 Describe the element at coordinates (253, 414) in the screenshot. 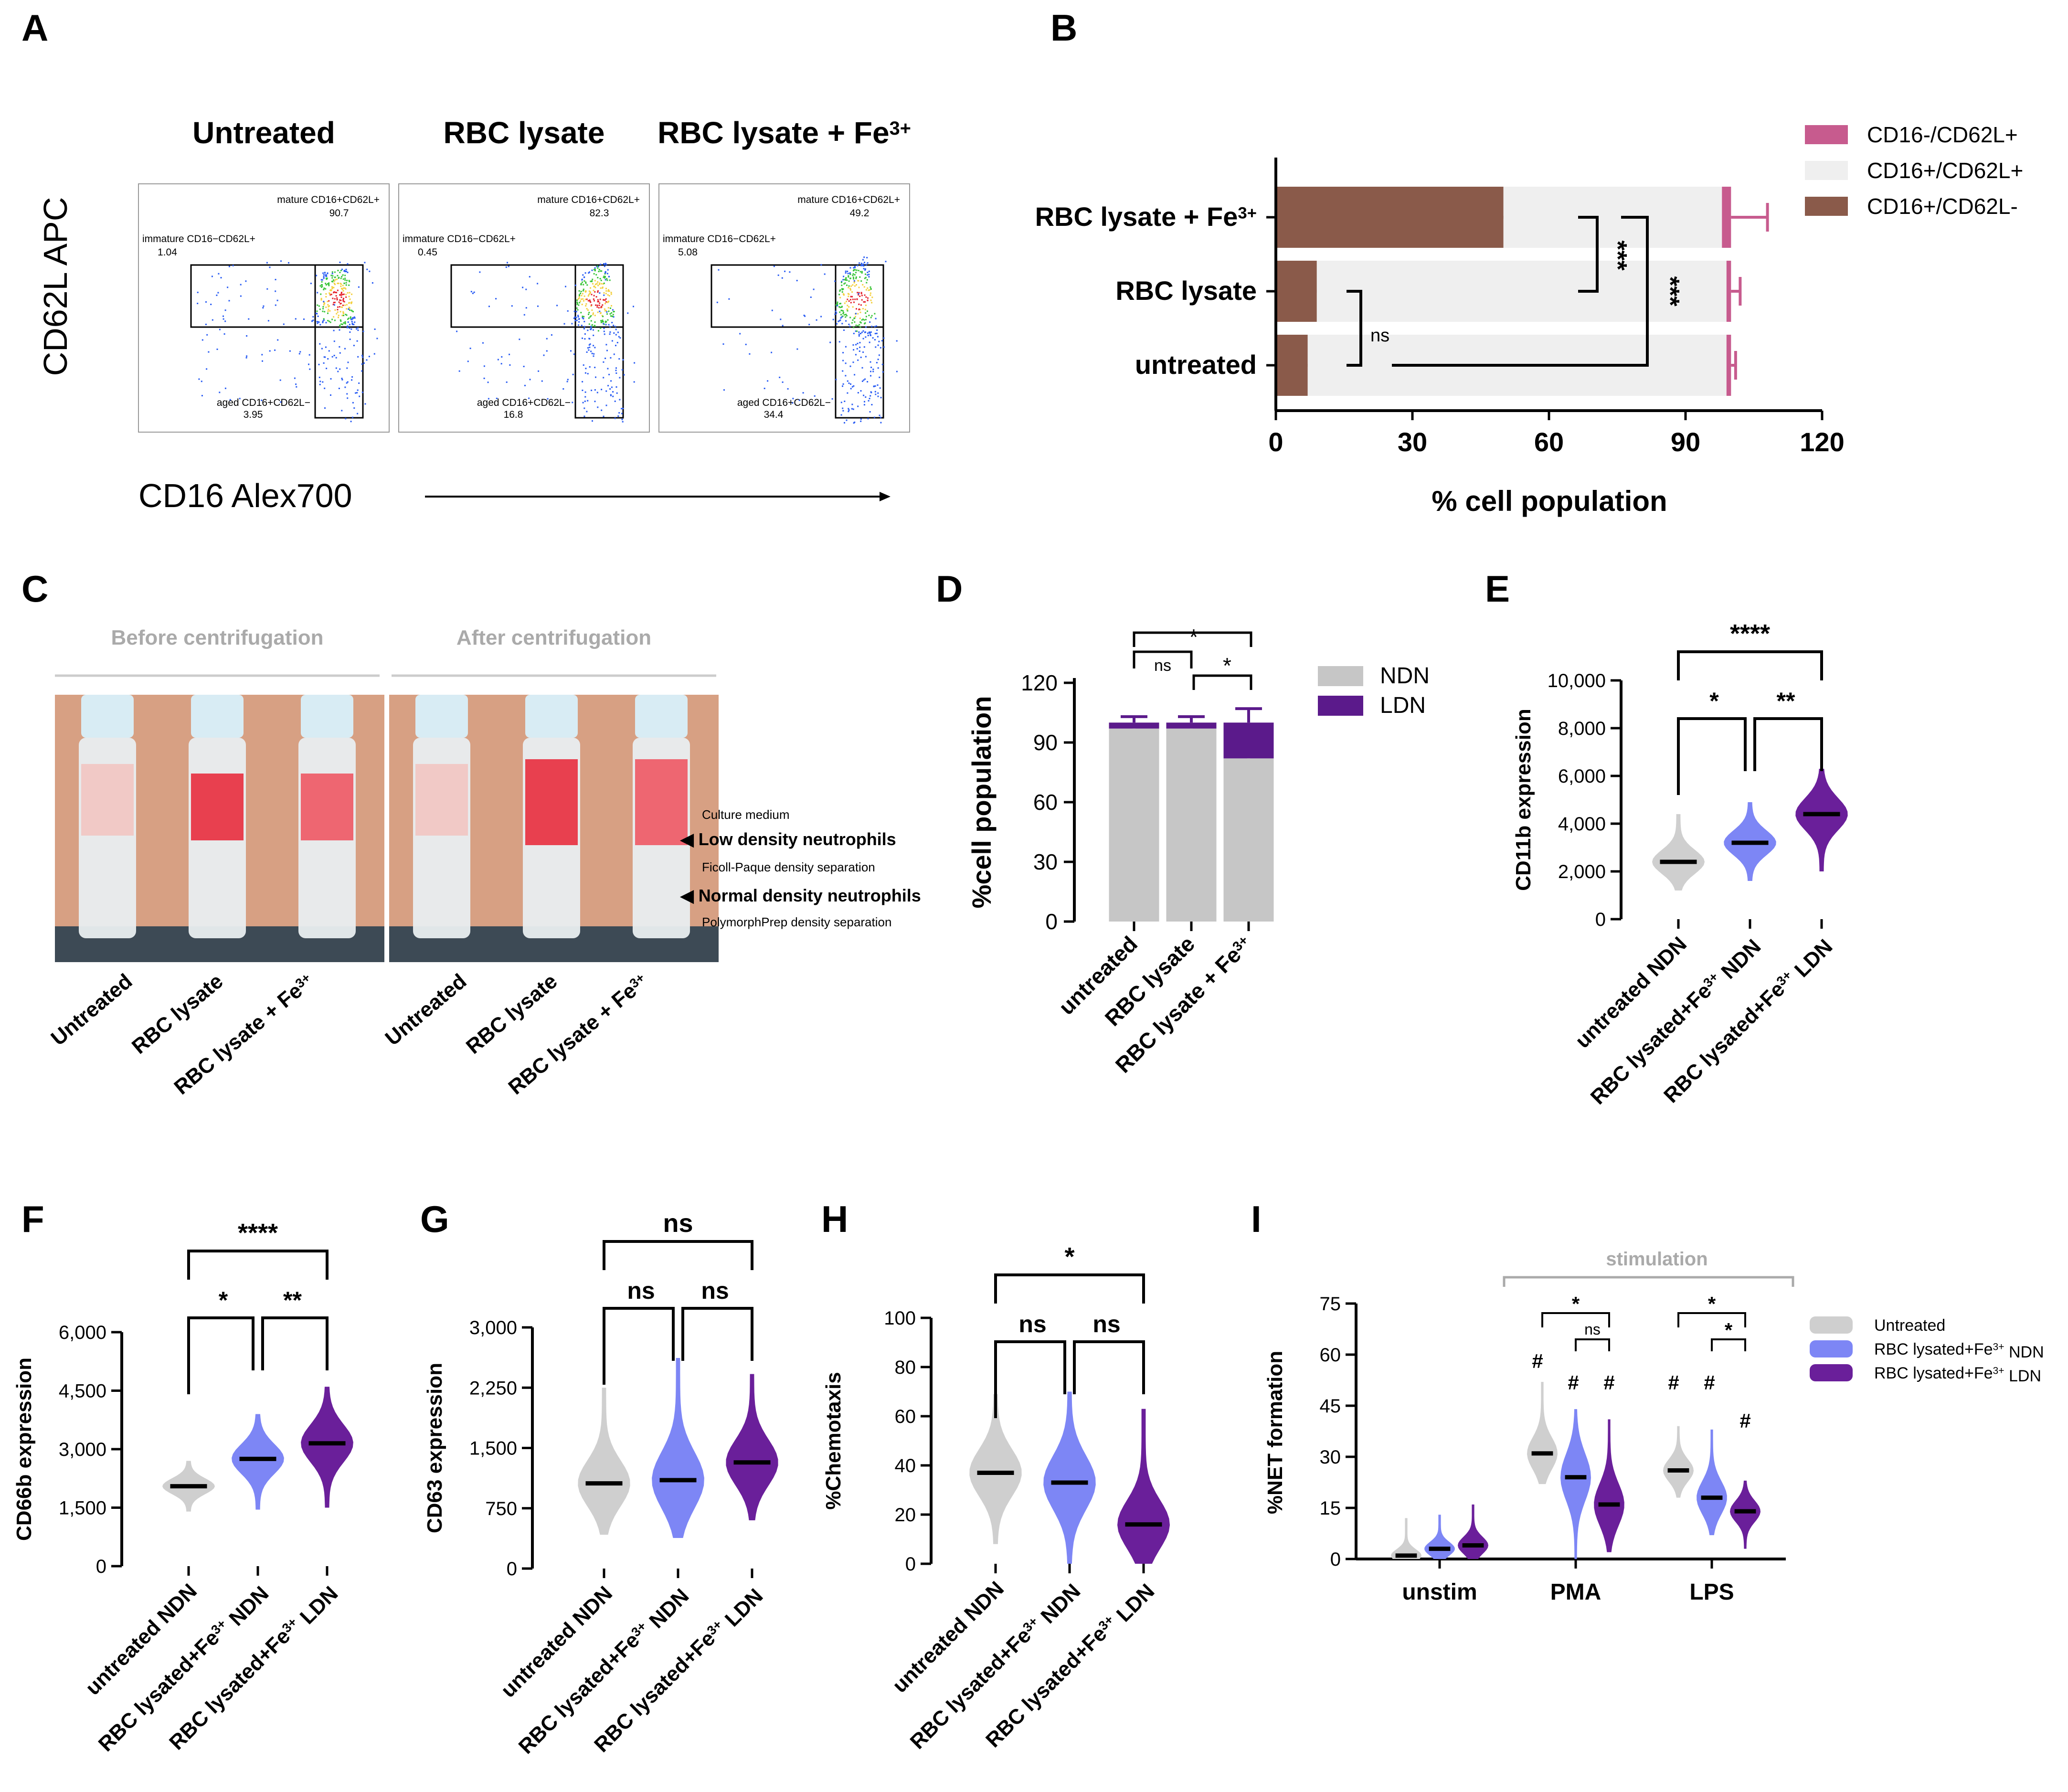

I see `aged-gate-value: 3.95` at that location.